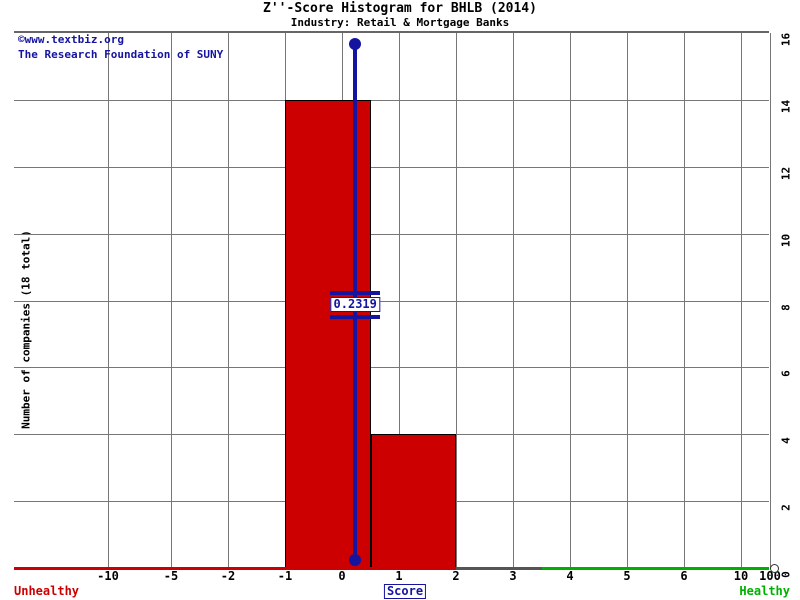  What do you see at coordinates (627, 576) in the screenshot?
I see `x-tick-label: 5` at bounding box center [627, 576].